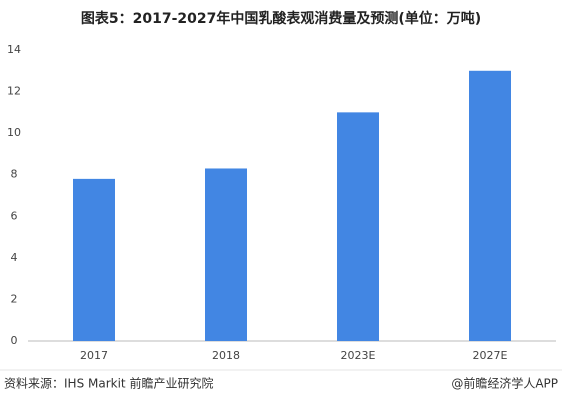 This screenshot has height=404, width=562. What do you see at coordinates (490, 355) in the screenshot?
I see `x-tick-label: 2027E` at bounding box center [490, 355].